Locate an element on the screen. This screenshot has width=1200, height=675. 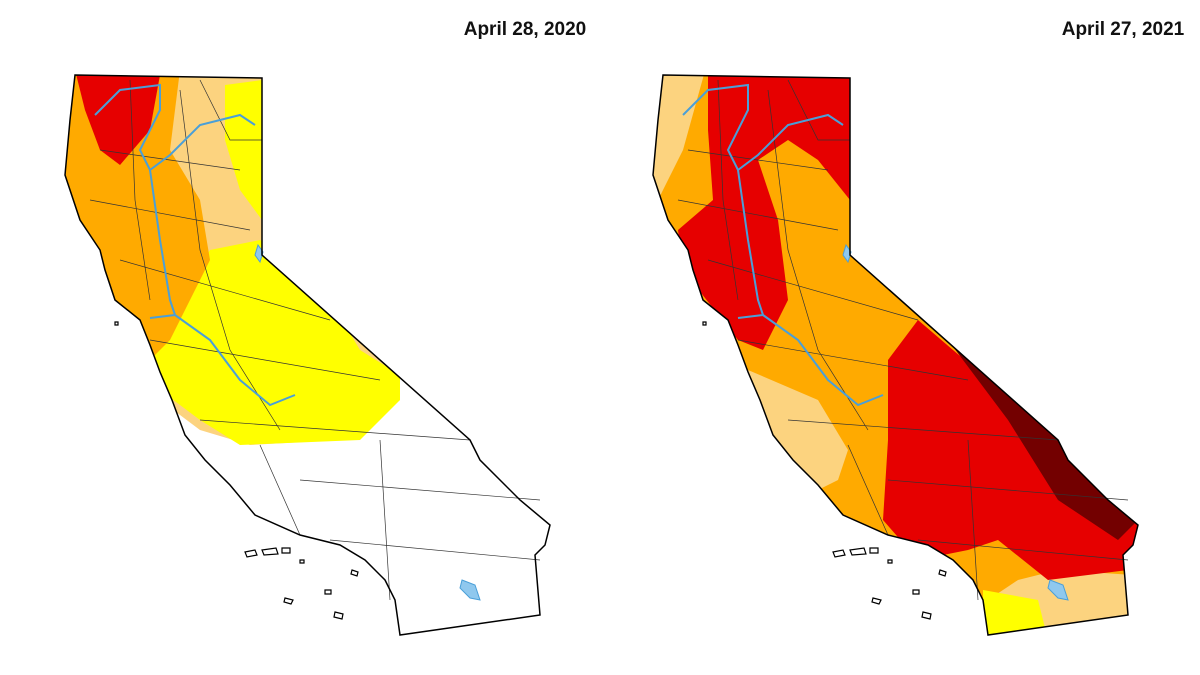
panel-title: April 27, 2021 is located at coordinates (1123, 29).